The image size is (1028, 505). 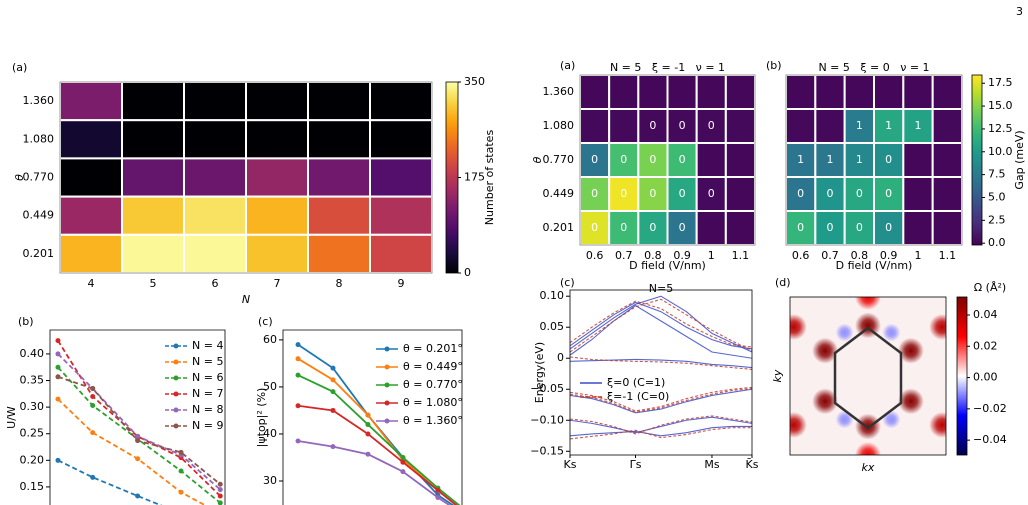 I want to click on x-tick-label: Ks, so click(x=570, y=464).